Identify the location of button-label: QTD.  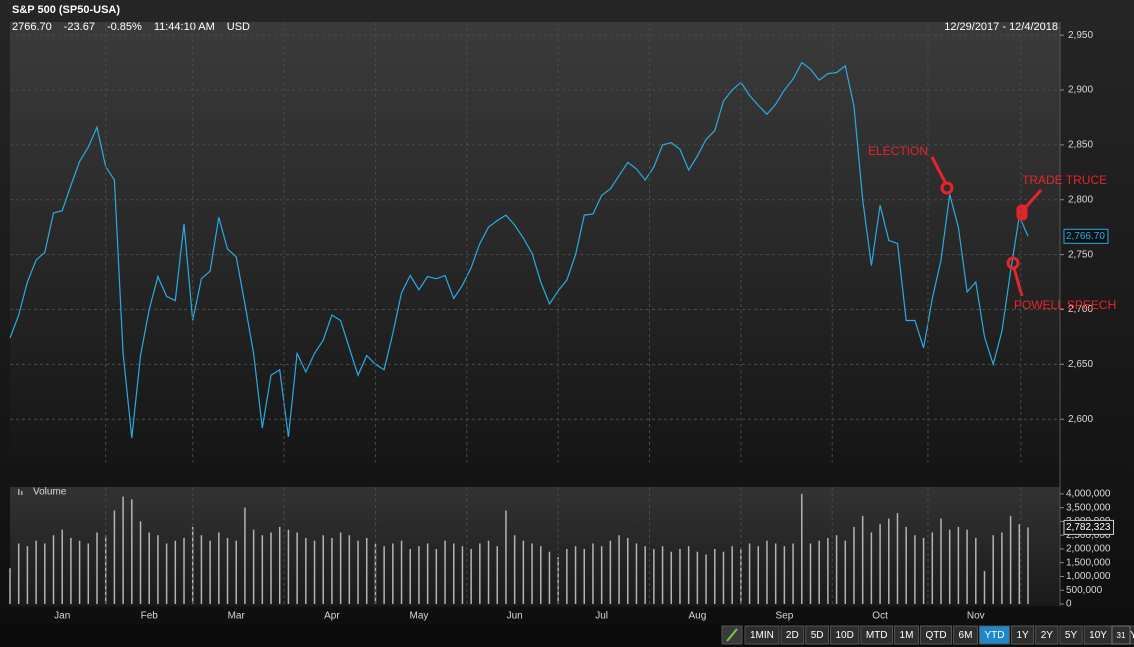
(935, 635).